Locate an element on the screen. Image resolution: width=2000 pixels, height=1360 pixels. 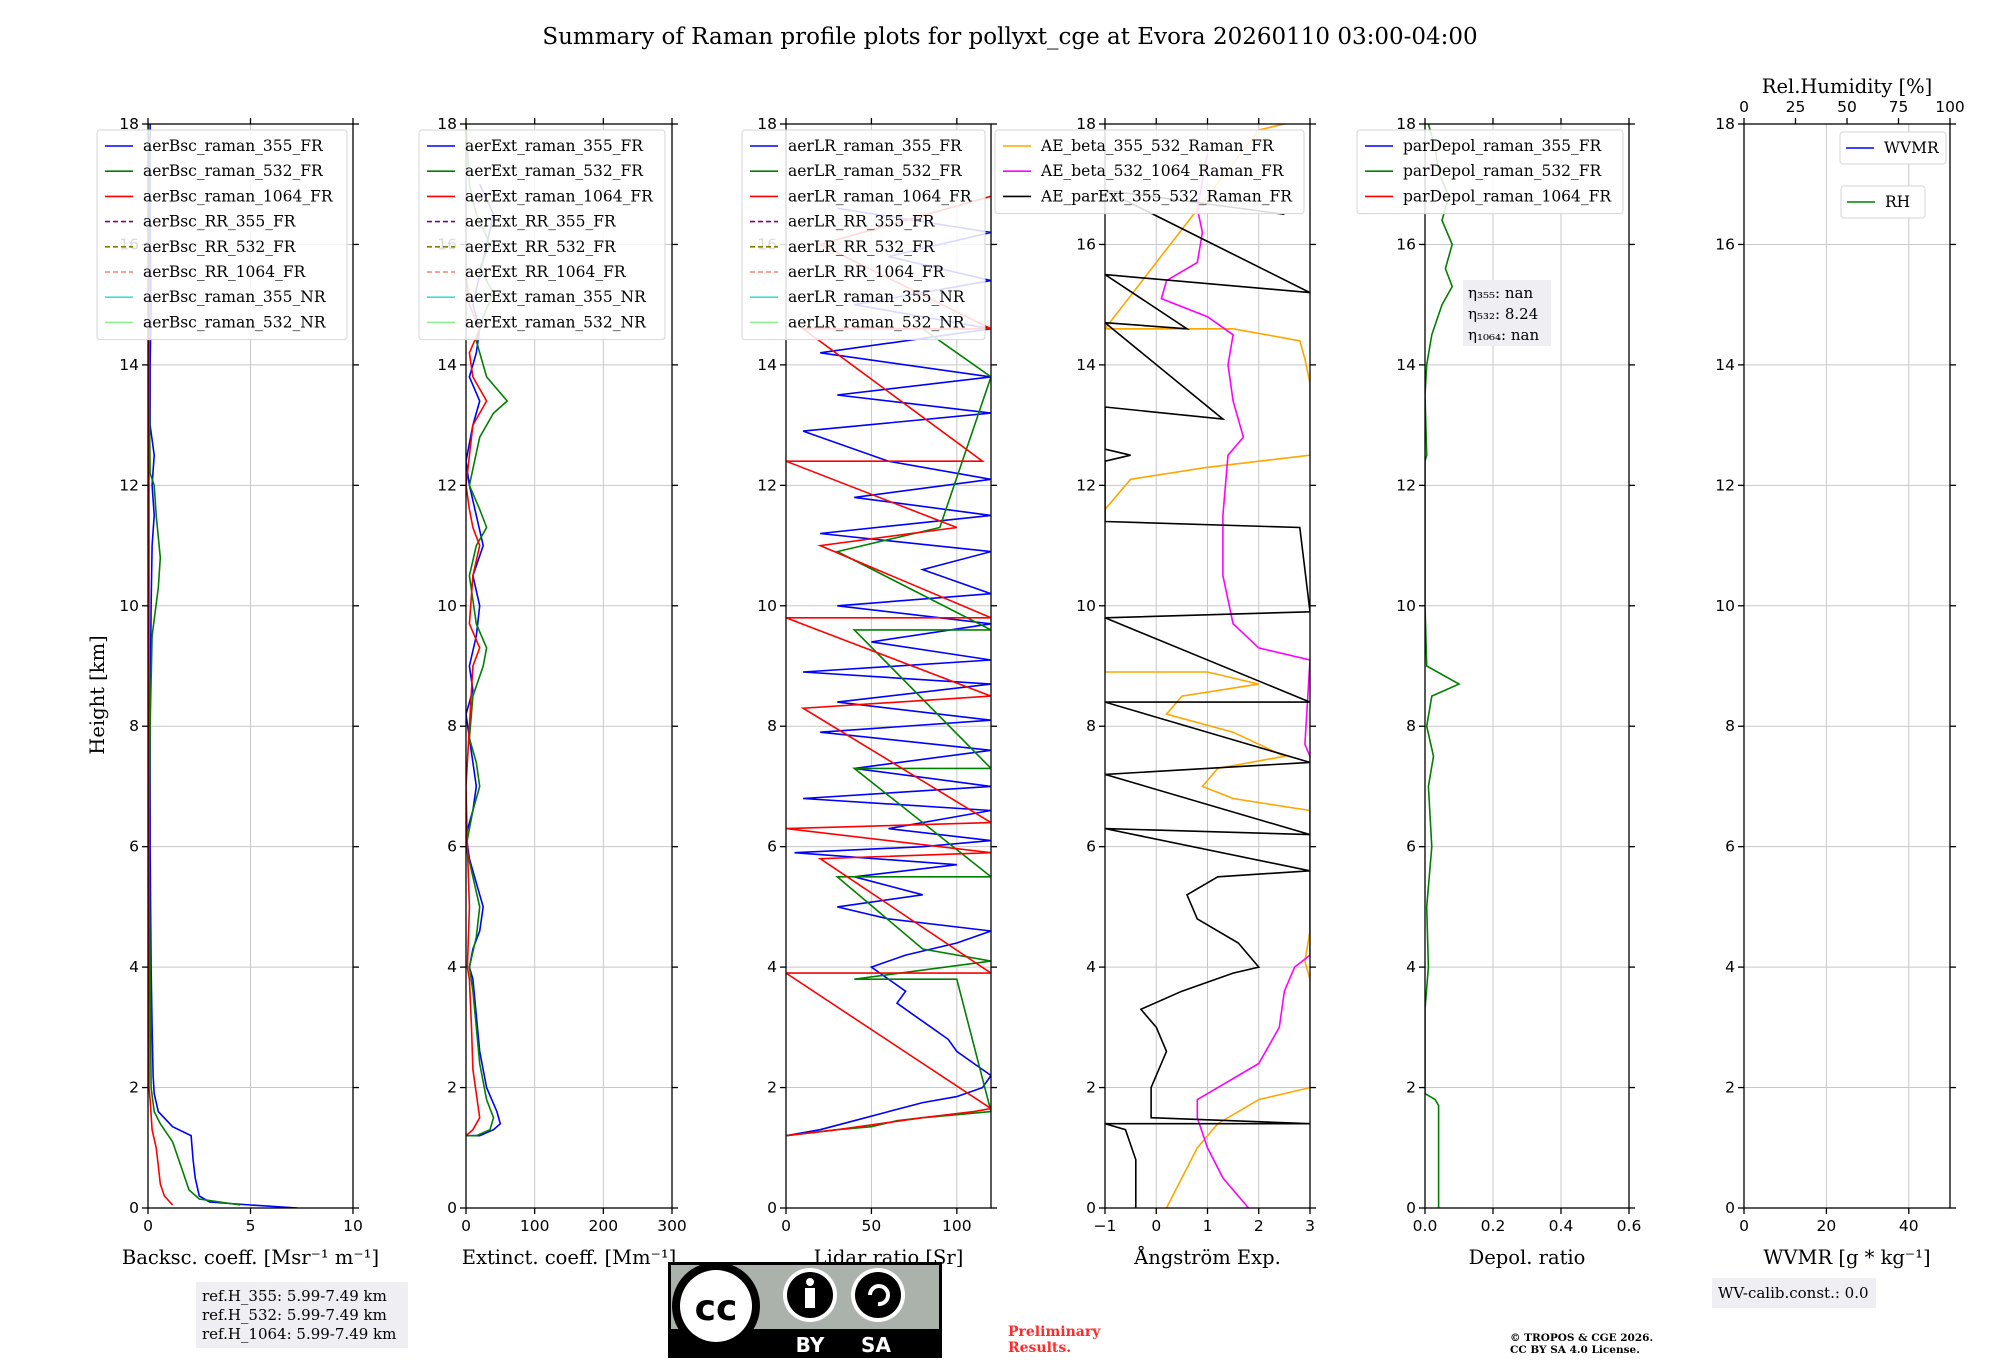
ref-height-532: ref.H_532: 5.99-7.49 km is located at coordinates (294, 1315).